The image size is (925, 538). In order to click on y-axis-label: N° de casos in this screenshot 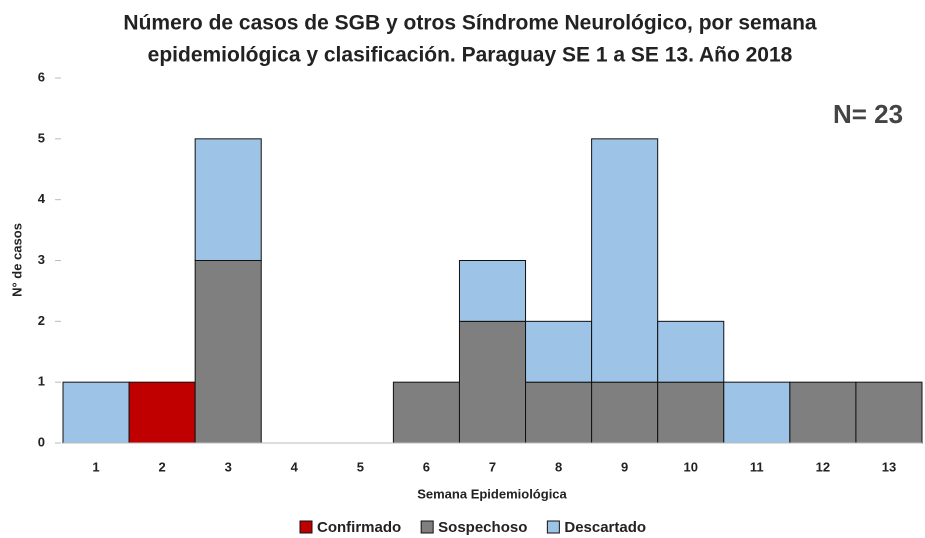, I will do `click(16, 260)`.